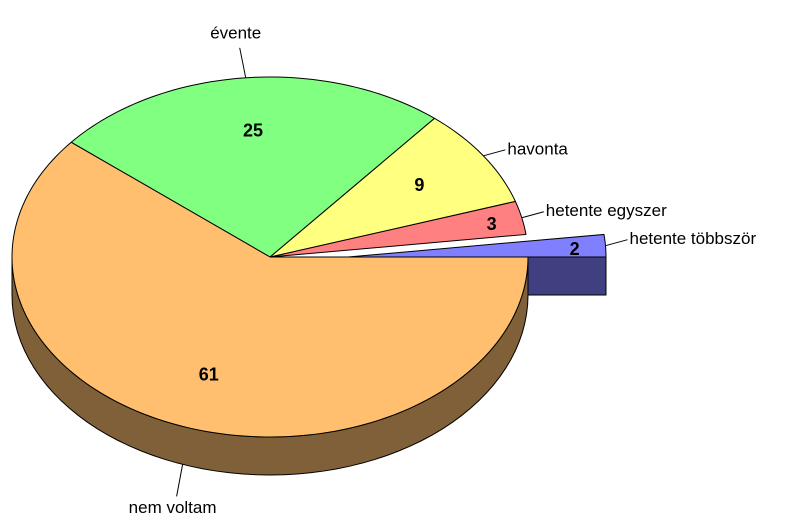  Describe the element at coordinates (692, 238) in the screenshot. I see `category-label: hetente többször` at that location.